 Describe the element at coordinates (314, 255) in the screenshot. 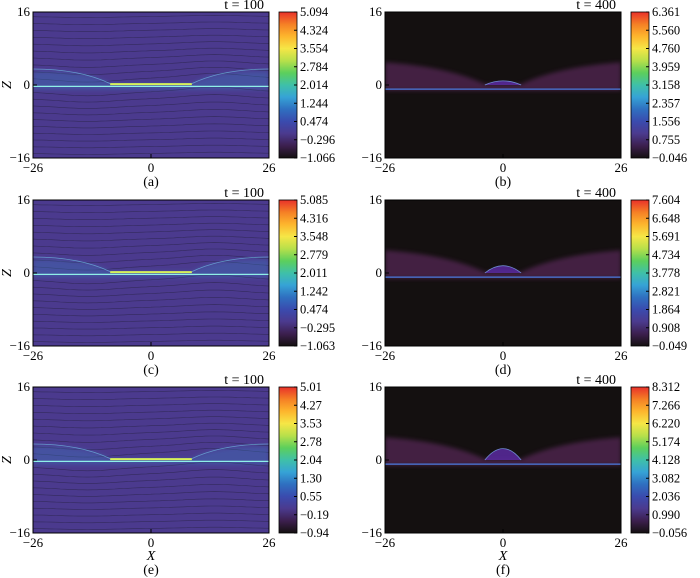

I see `colorbar-label: 2.779` at that location.